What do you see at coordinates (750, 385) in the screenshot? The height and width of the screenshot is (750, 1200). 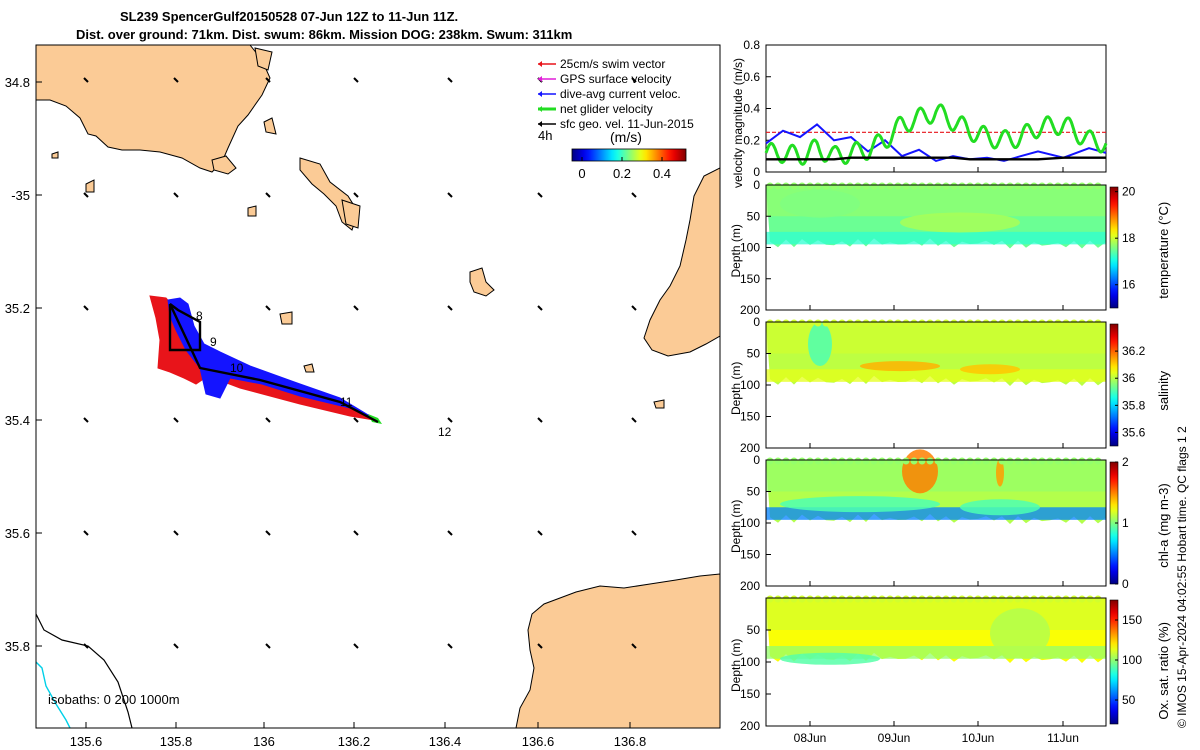 I see `heatmap-y-tick-label: 100` at bounding box center [750, 385].